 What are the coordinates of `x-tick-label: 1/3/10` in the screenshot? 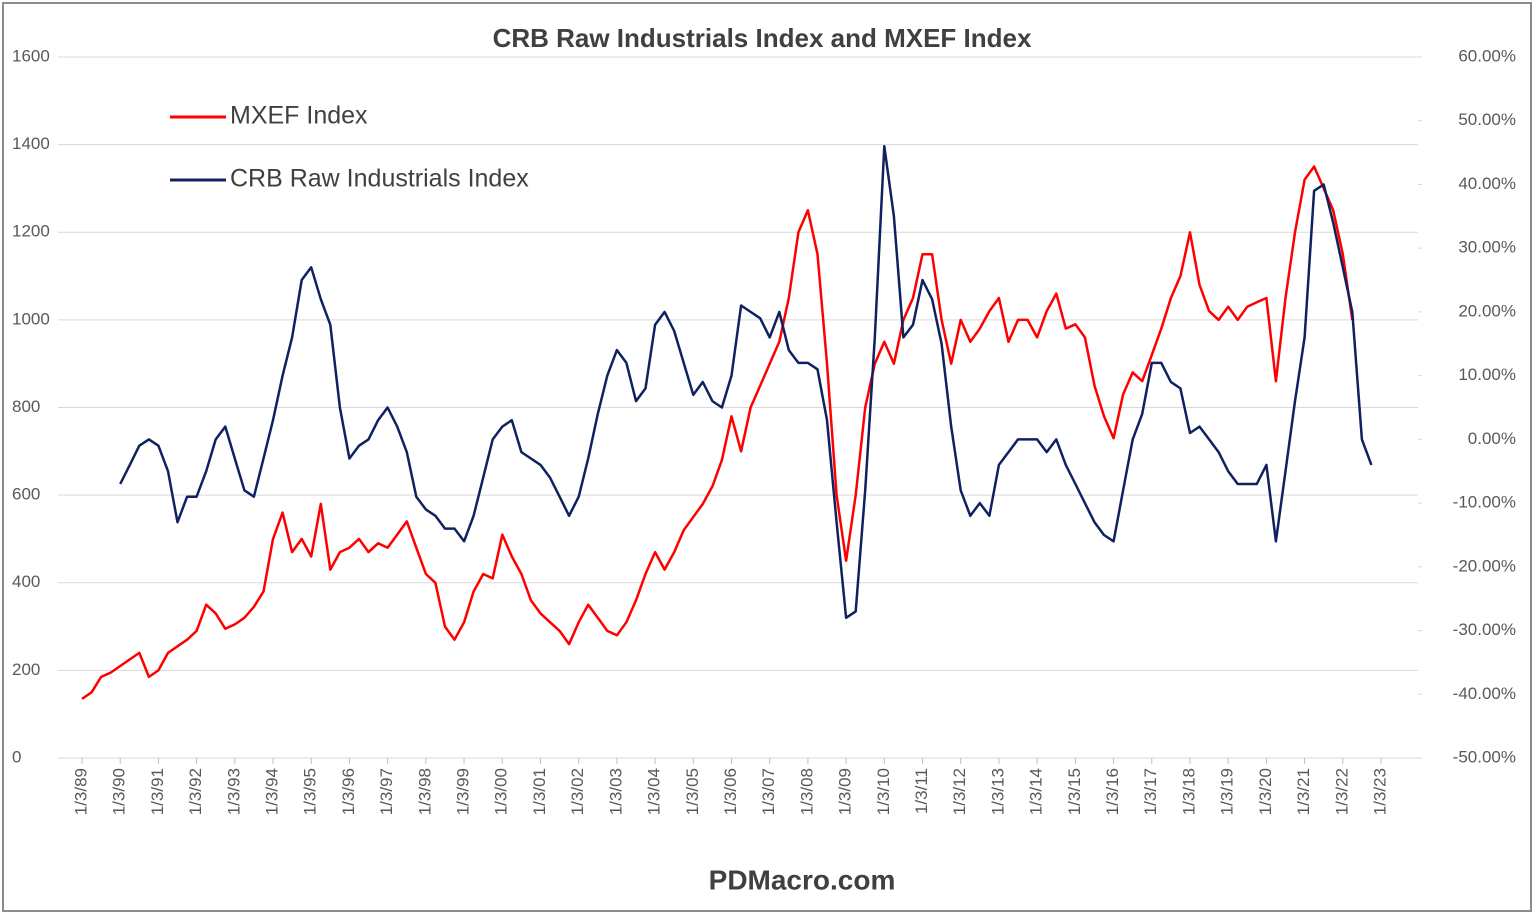 It's located at (883, 791).